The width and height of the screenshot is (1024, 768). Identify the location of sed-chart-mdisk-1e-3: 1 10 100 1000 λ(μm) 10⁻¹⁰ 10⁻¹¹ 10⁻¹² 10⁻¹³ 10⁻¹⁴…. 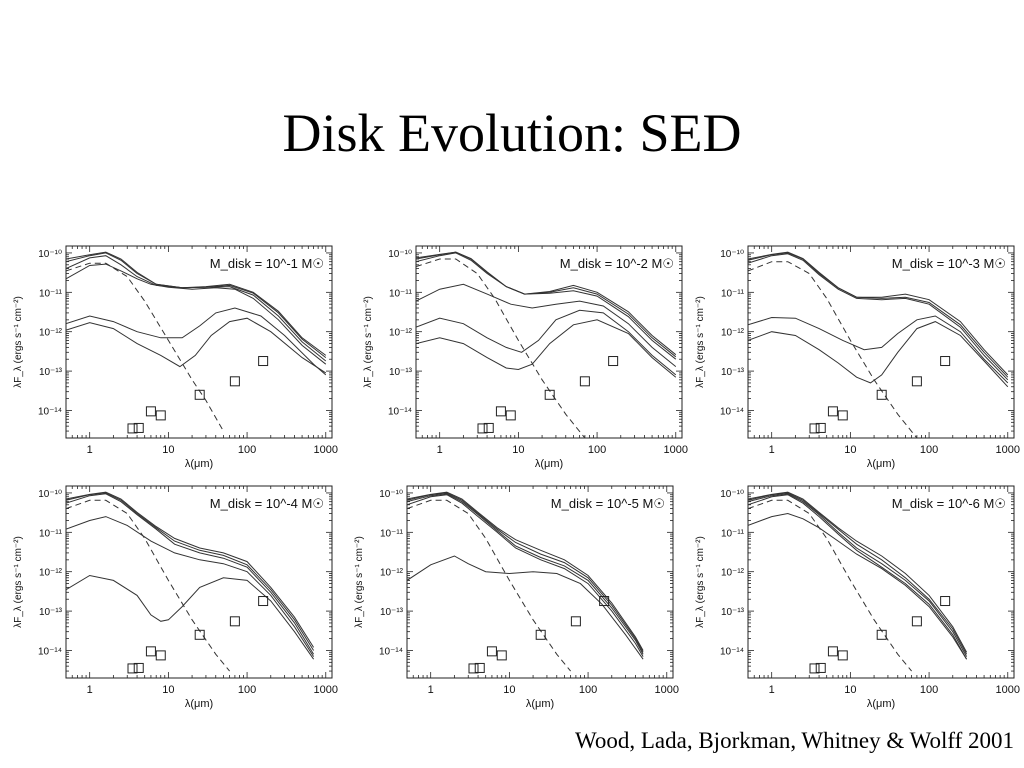
(857, 357).